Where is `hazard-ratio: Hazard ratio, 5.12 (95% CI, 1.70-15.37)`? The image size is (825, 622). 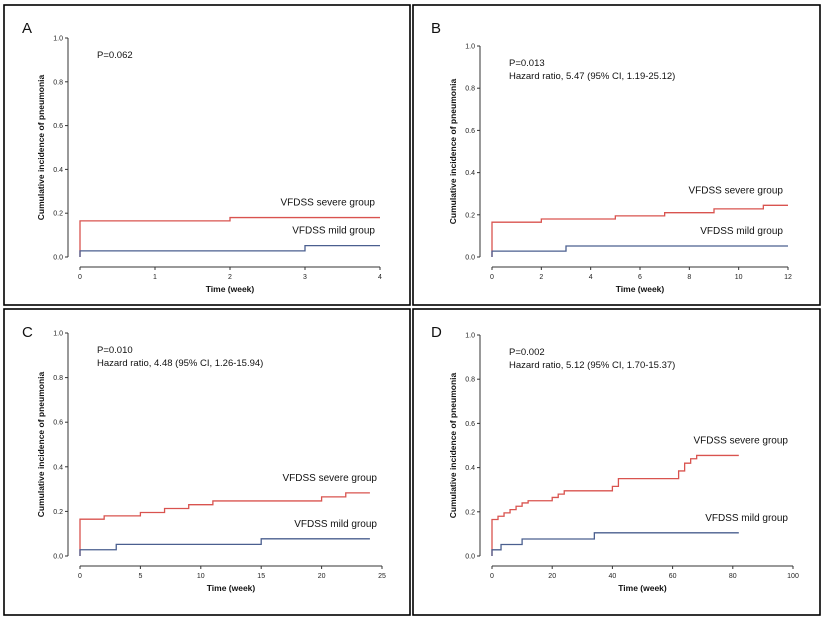
hazard-ratio: Hazard ratio, 5.12 (95% CI, 1.70-15.37) is located at coordinates (592, 365).